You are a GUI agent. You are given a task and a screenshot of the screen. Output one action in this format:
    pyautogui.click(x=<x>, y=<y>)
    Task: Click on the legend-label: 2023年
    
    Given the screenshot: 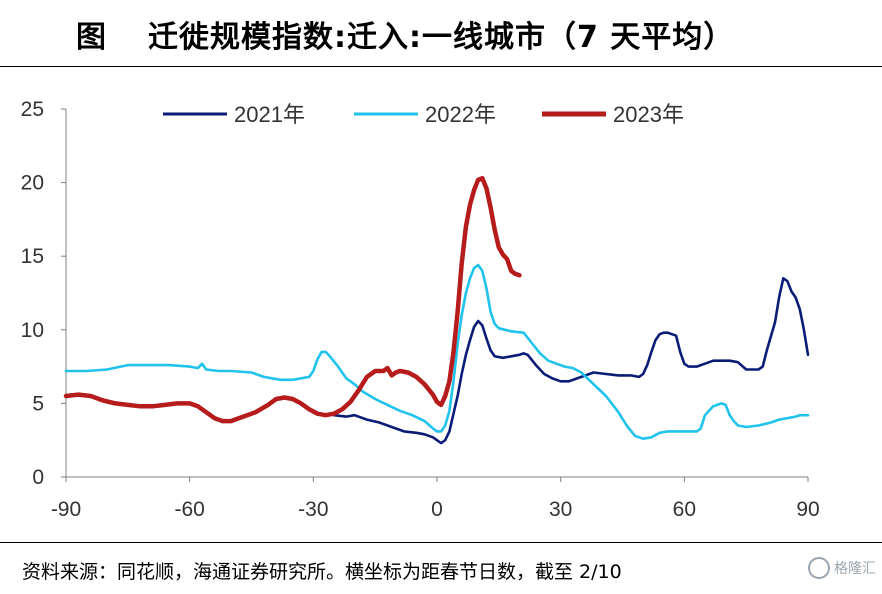 What is the action you would take?
    pyautogui.click(x=648, y=114)
    